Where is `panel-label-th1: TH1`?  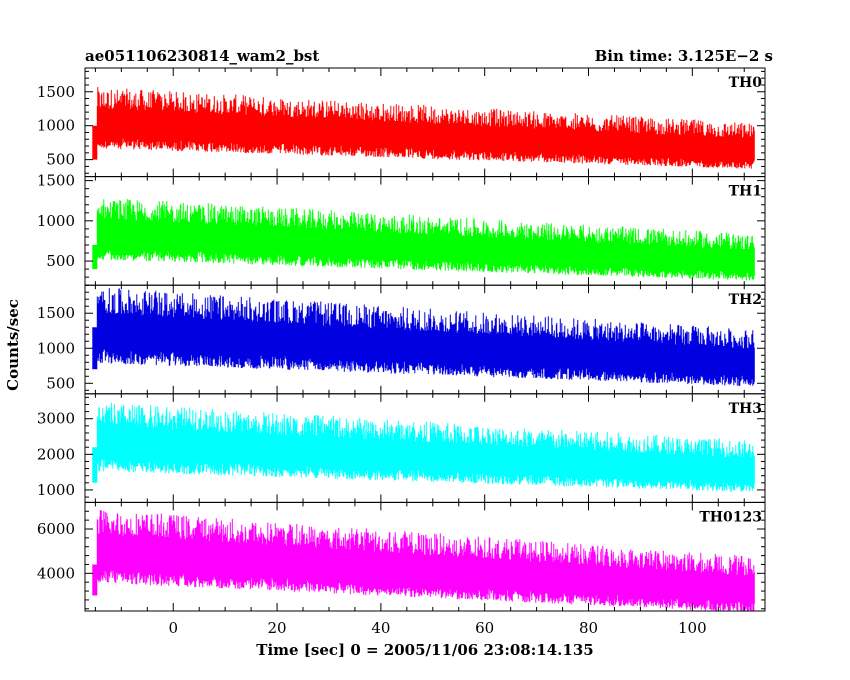
panel-label-th1: TH1 is located at coordinates (745, 192).